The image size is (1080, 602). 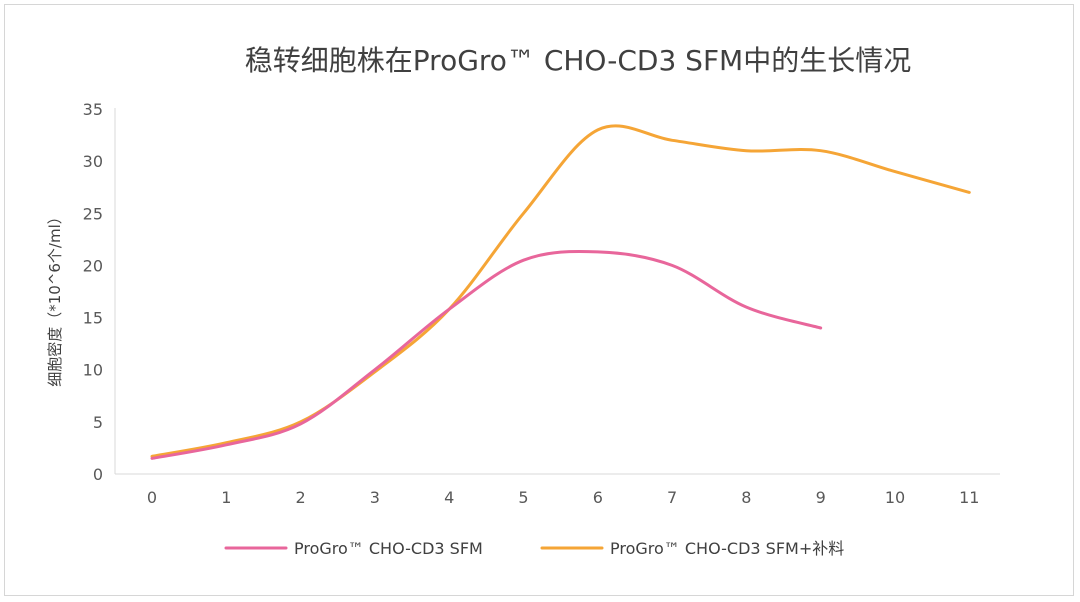 I want to click on x-tick-label: 8, so click(x=746, y=497).